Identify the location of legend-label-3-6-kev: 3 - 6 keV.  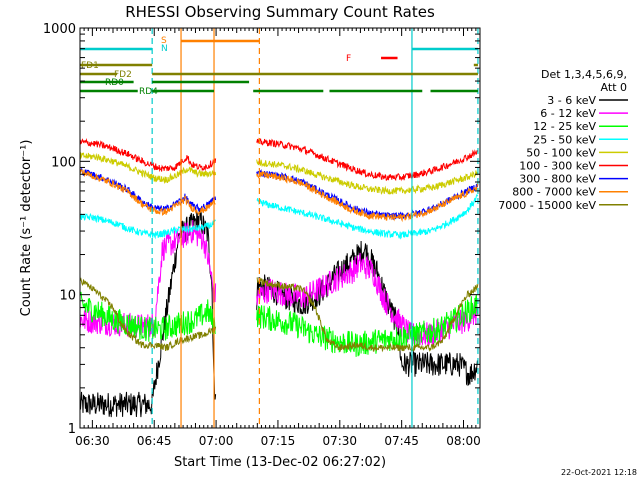
(571, 100).